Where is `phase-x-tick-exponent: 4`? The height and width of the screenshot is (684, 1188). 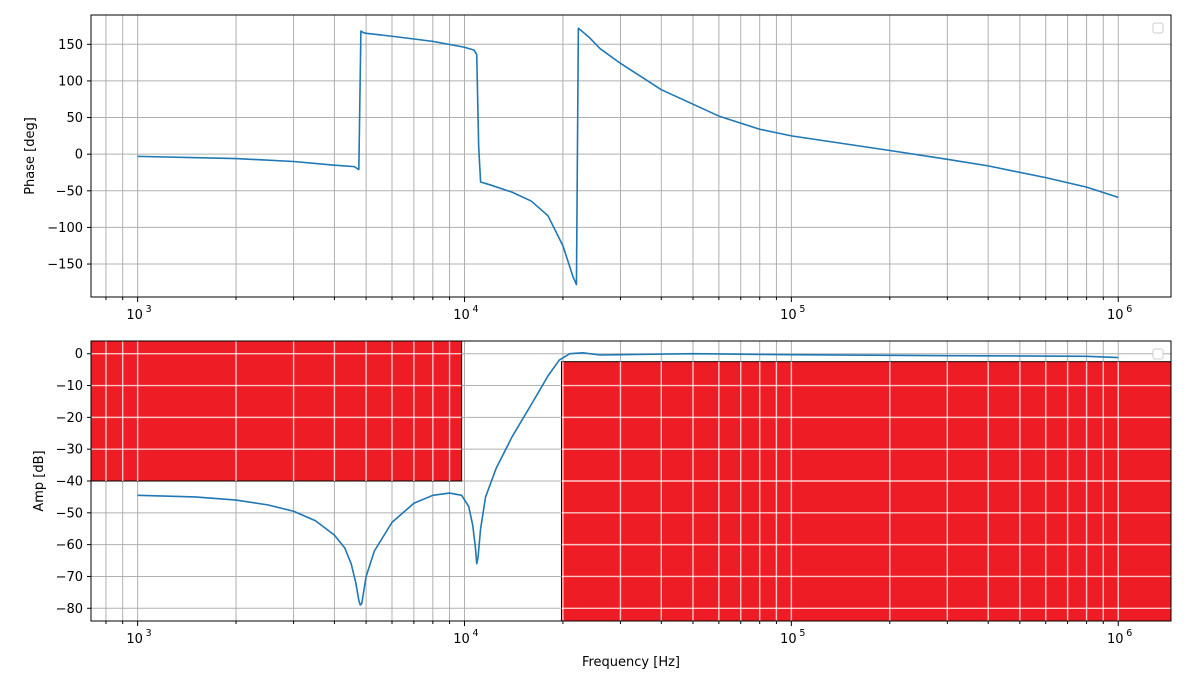 phase-x-tick-exponent: 4 is located at coordinates (475, 309).